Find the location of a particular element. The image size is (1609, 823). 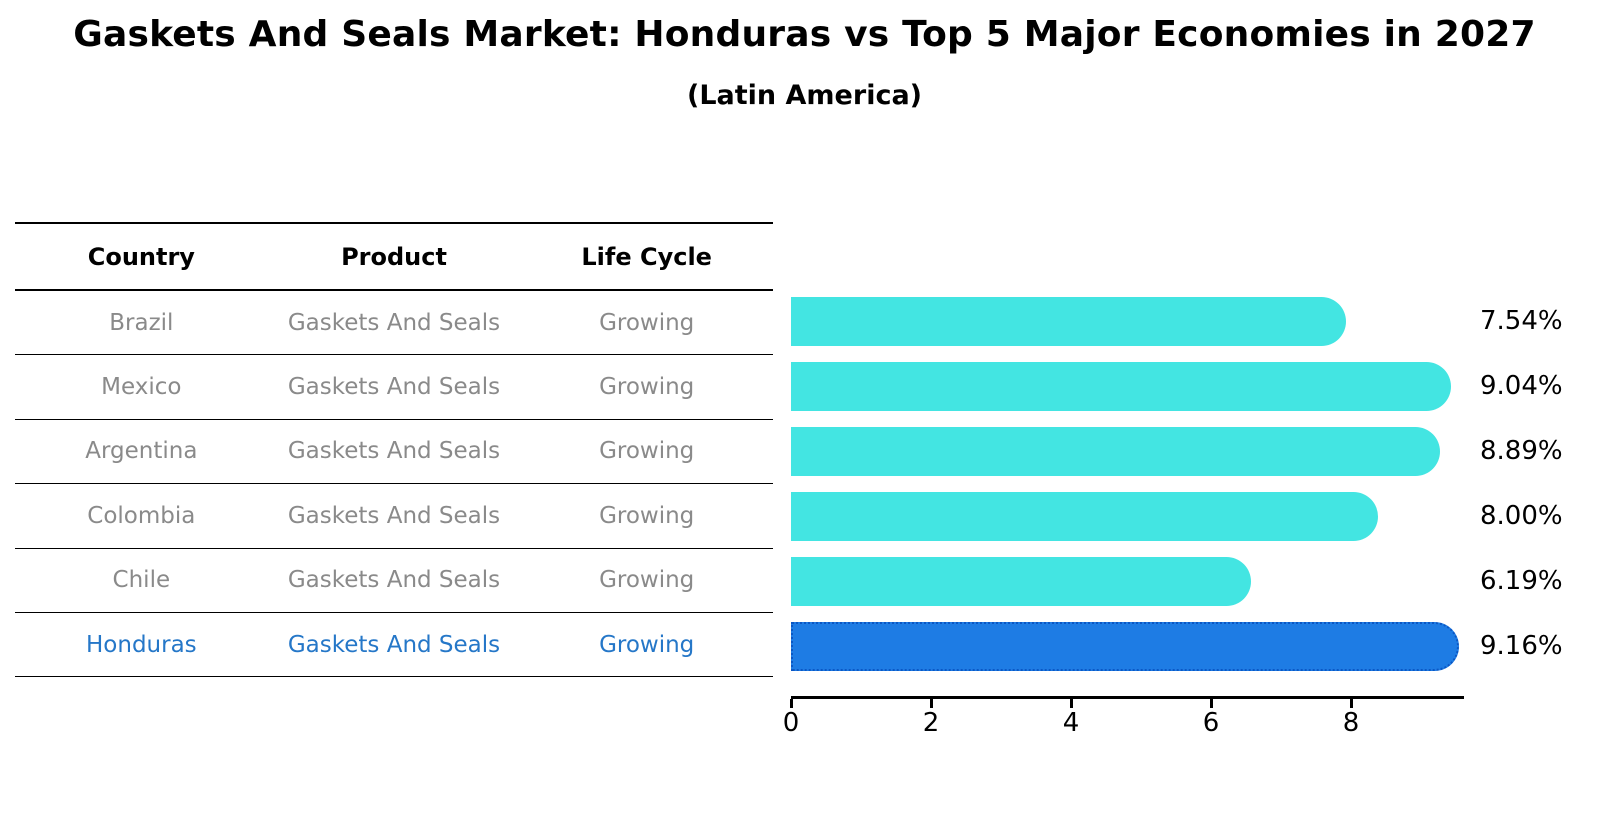

table-row-colombia: Colombia Gaskets And Seals Growing is located at coordinates (394, 516).